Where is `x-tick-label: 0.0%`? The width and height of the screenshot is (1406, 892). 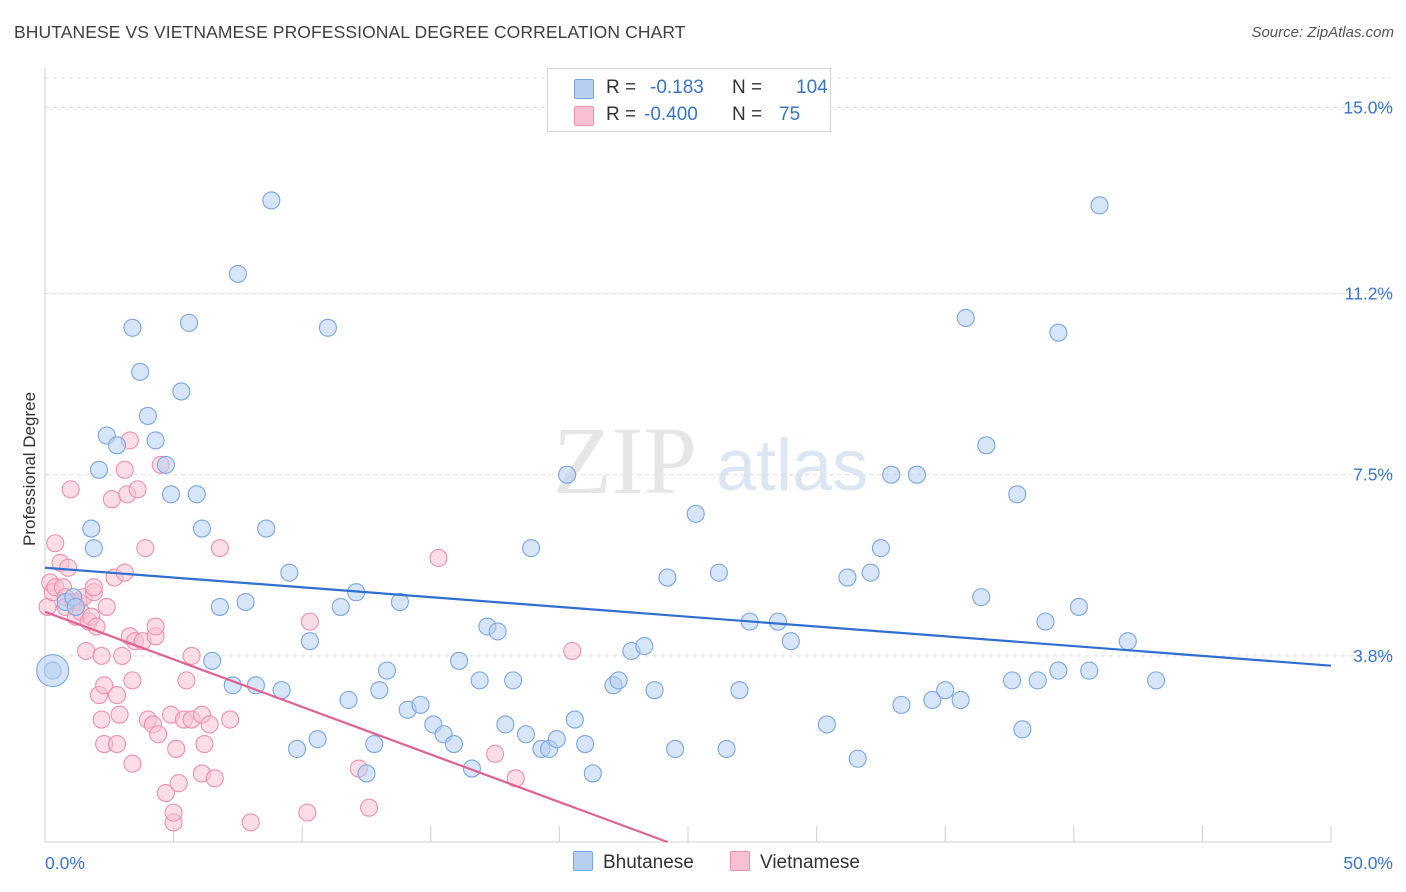 x-tick-label: 0.0% is located at coordinates (65, 863).